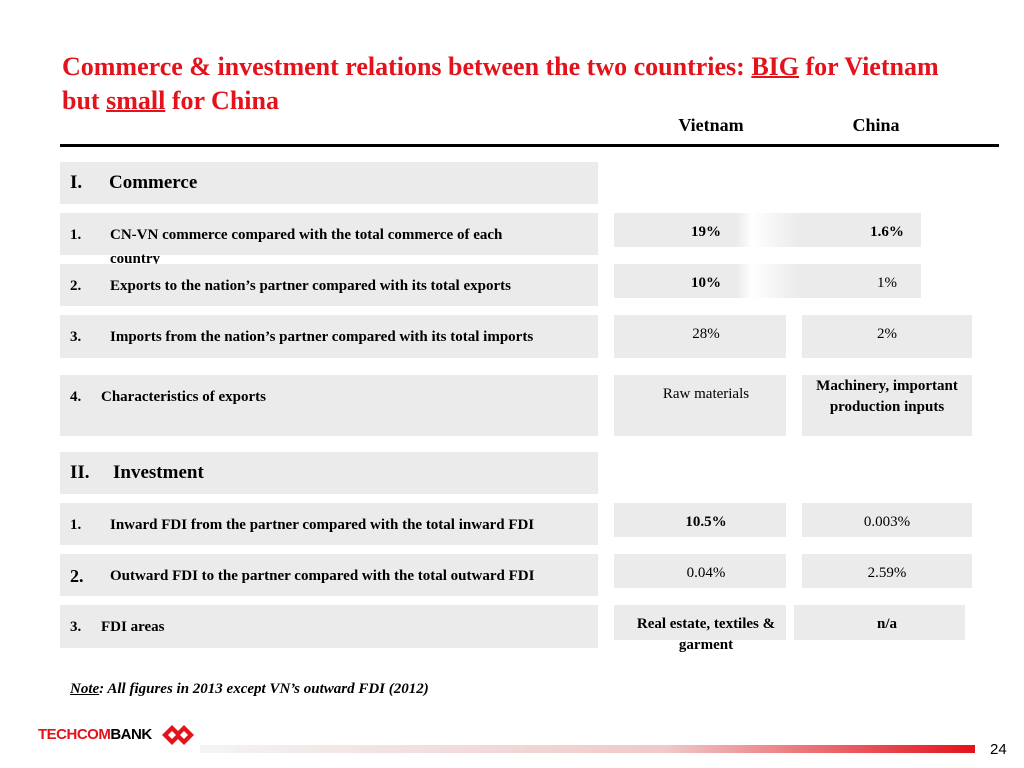  I want to click on footer-bar, so click(587, 749).